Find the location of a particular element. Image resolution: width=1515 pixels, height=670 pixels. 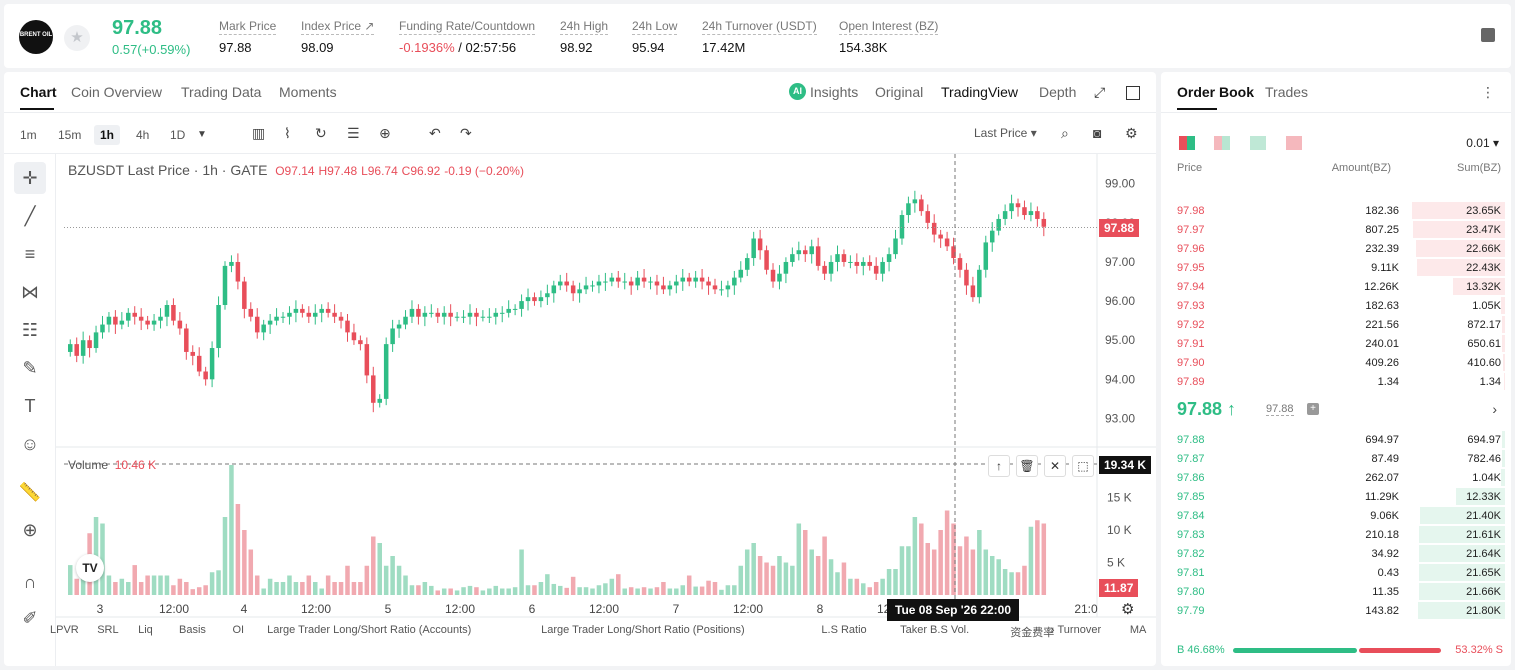

collapse-icon: ✕ is located at coordinates (1055, 466).